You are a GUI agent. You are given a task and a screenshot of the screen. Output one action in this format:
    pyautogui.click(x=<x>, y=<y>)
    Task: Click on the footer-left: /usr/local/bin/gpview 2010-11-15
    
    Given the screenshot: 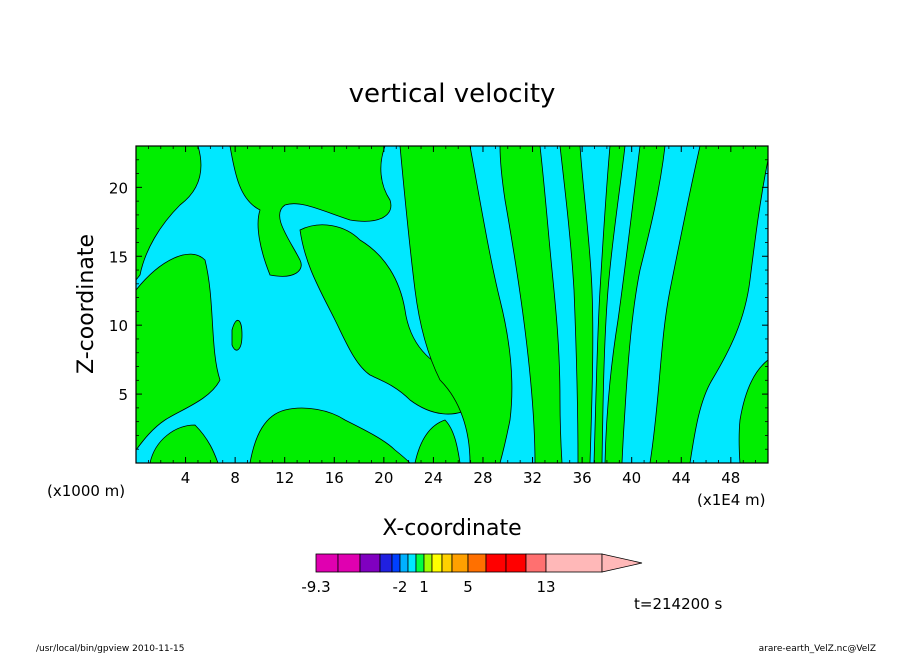 What is the action you would take?
    pyautogui.click(x=110, y=649)
    